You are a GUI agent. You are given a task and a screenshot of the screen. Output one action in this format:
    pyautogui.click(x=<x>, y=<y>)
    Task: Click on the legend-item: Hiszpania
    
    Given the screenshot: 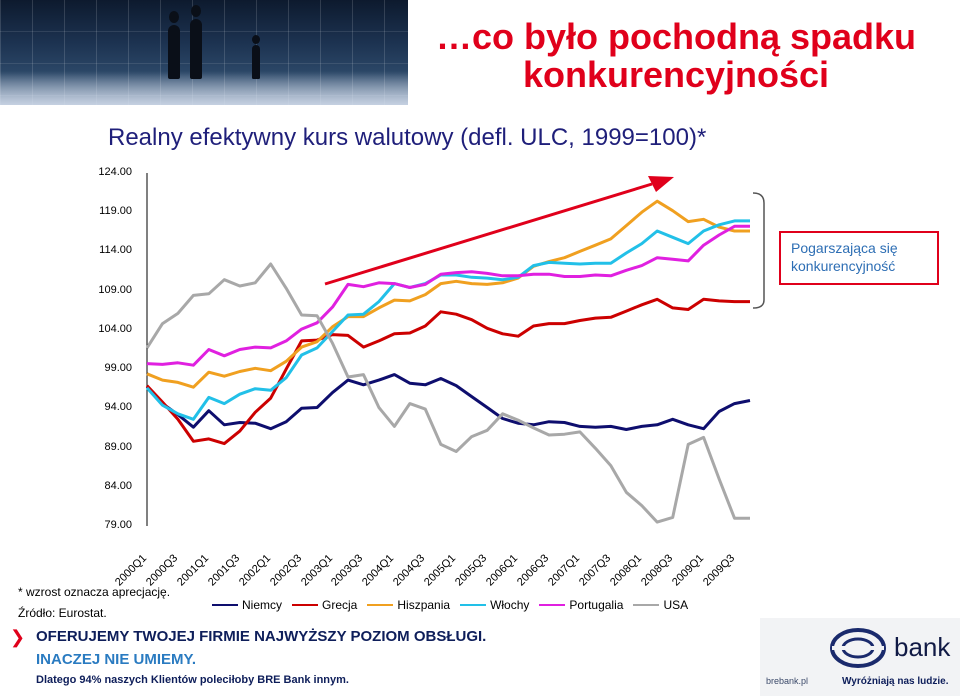 What is the action you would take?
    pyautogui.click(x=408, y=605)
    